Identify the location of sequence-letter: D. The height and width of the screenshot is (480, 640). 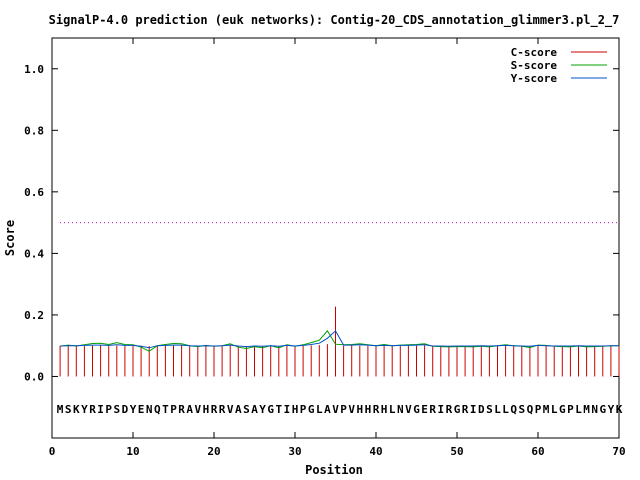
(125, 409).